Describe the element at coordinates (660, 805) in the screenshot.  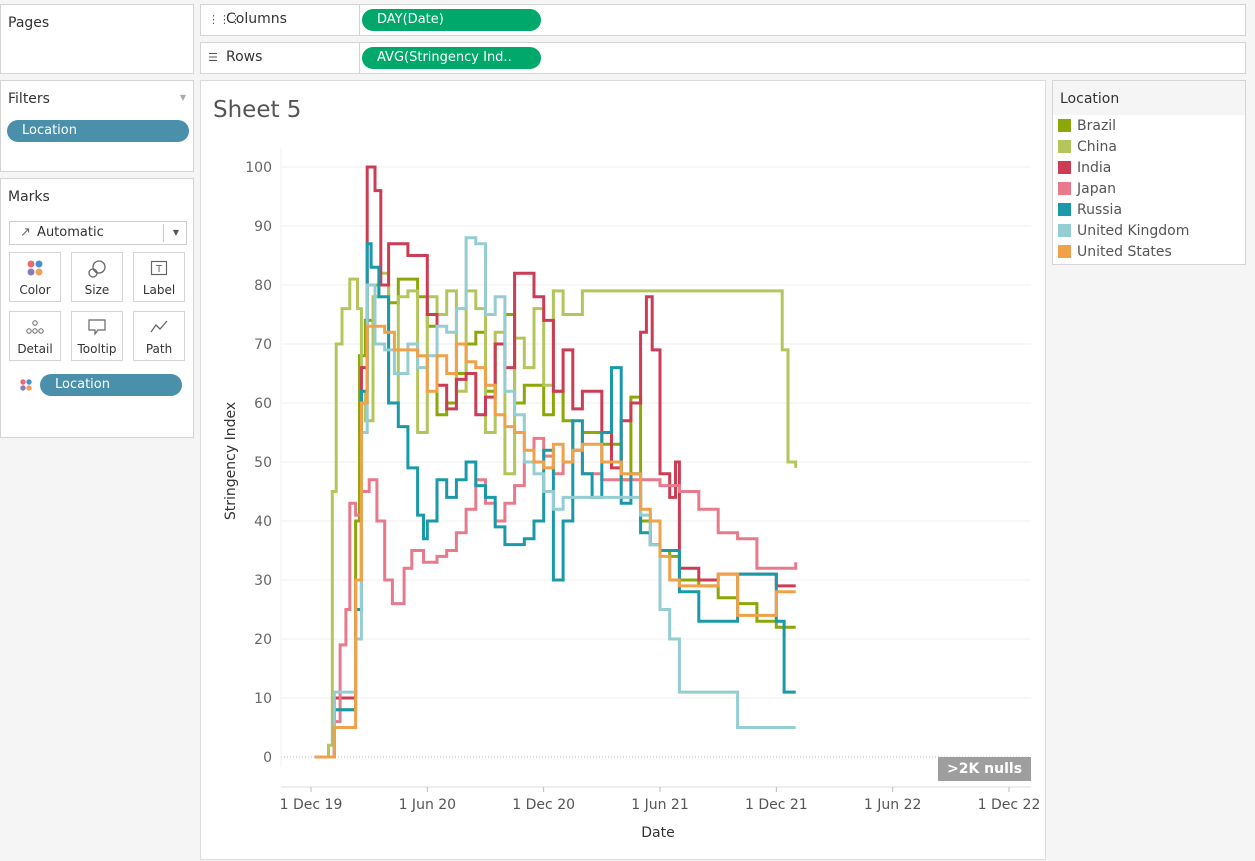
I see `x-tick-label: 1 Jun 21` at that location.